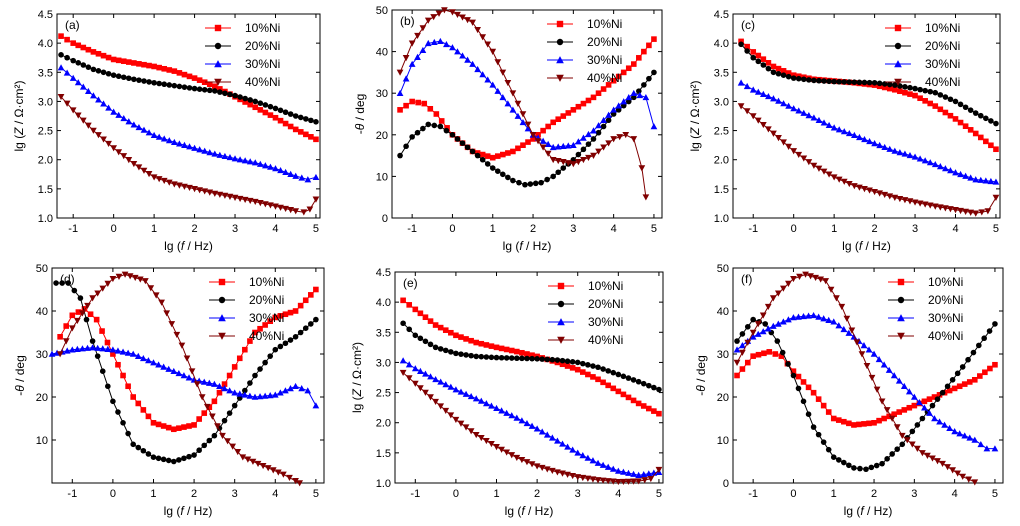 The image size is (1020, 526). Describe the element at coordinates (383, 333) in the screenshot. I see `y-tick-label: 3.5` at that location.